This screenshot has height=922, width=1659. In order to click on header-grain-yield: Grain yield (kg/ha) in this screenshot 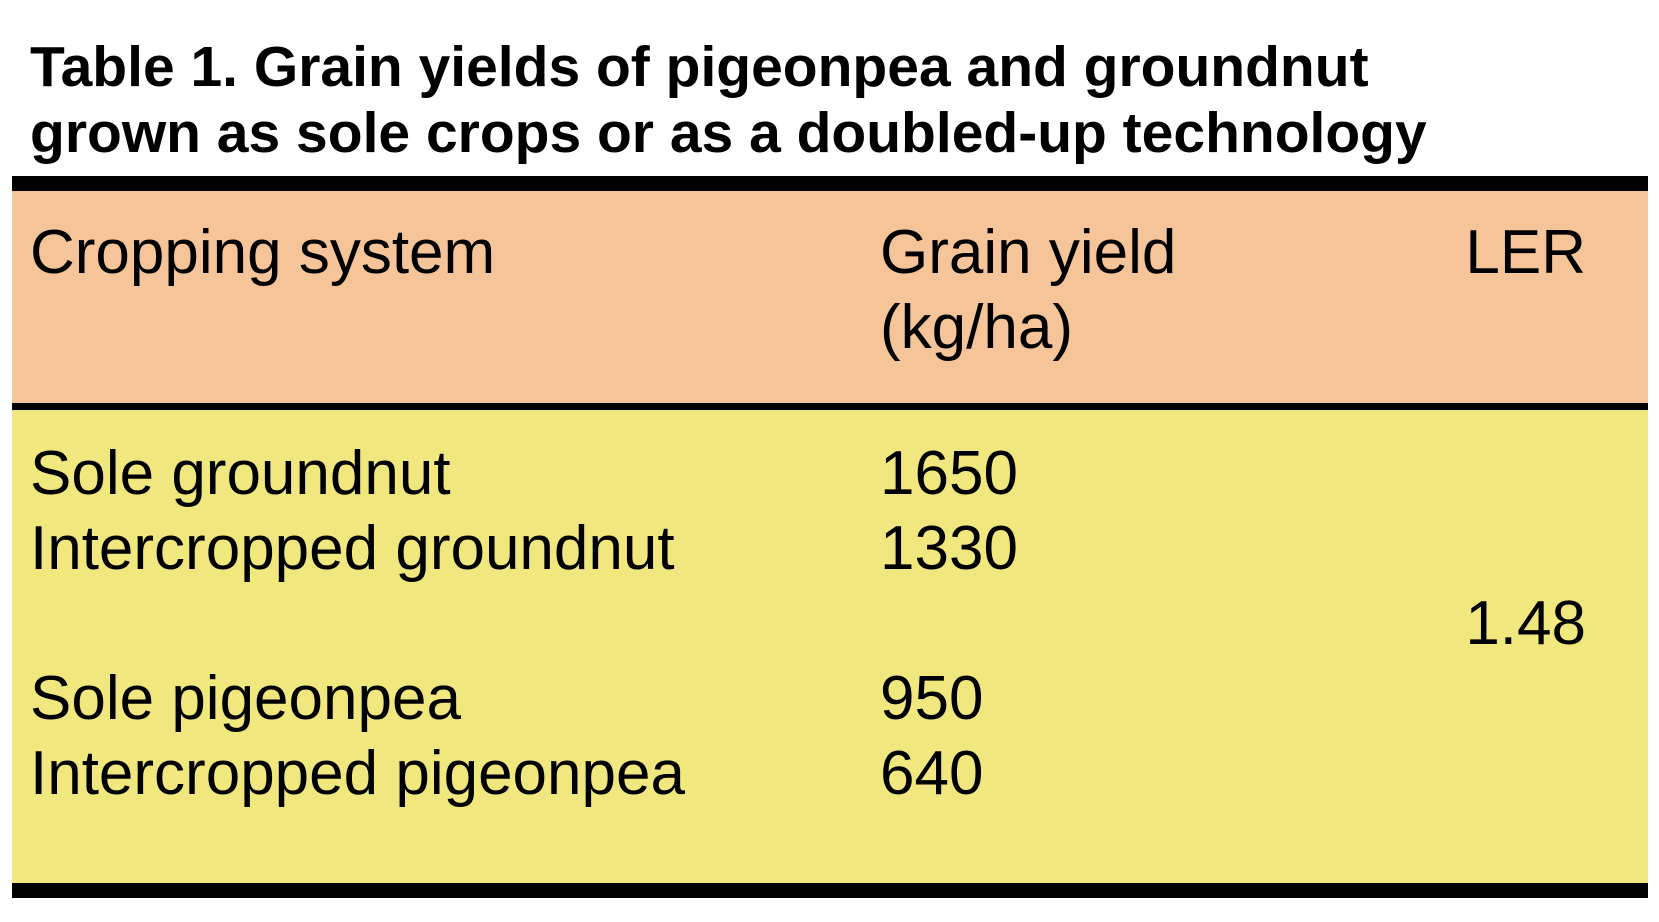, I will do `click(1118, 309)`.